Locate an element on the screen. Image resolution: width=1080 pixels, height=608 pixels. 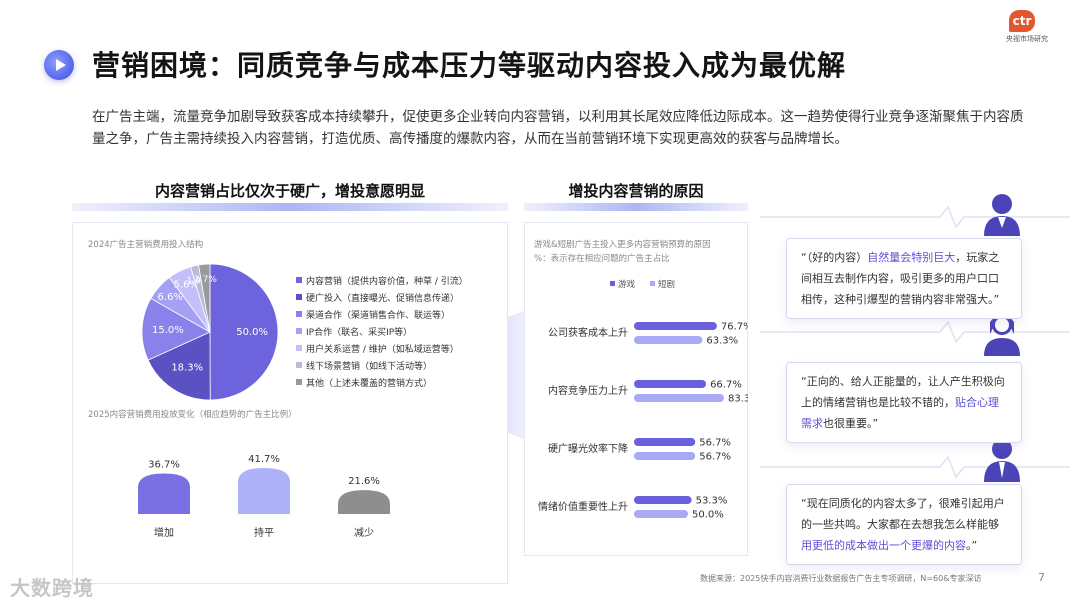
pie-slice-label: 2.7% is located at coordinates (205, 280).